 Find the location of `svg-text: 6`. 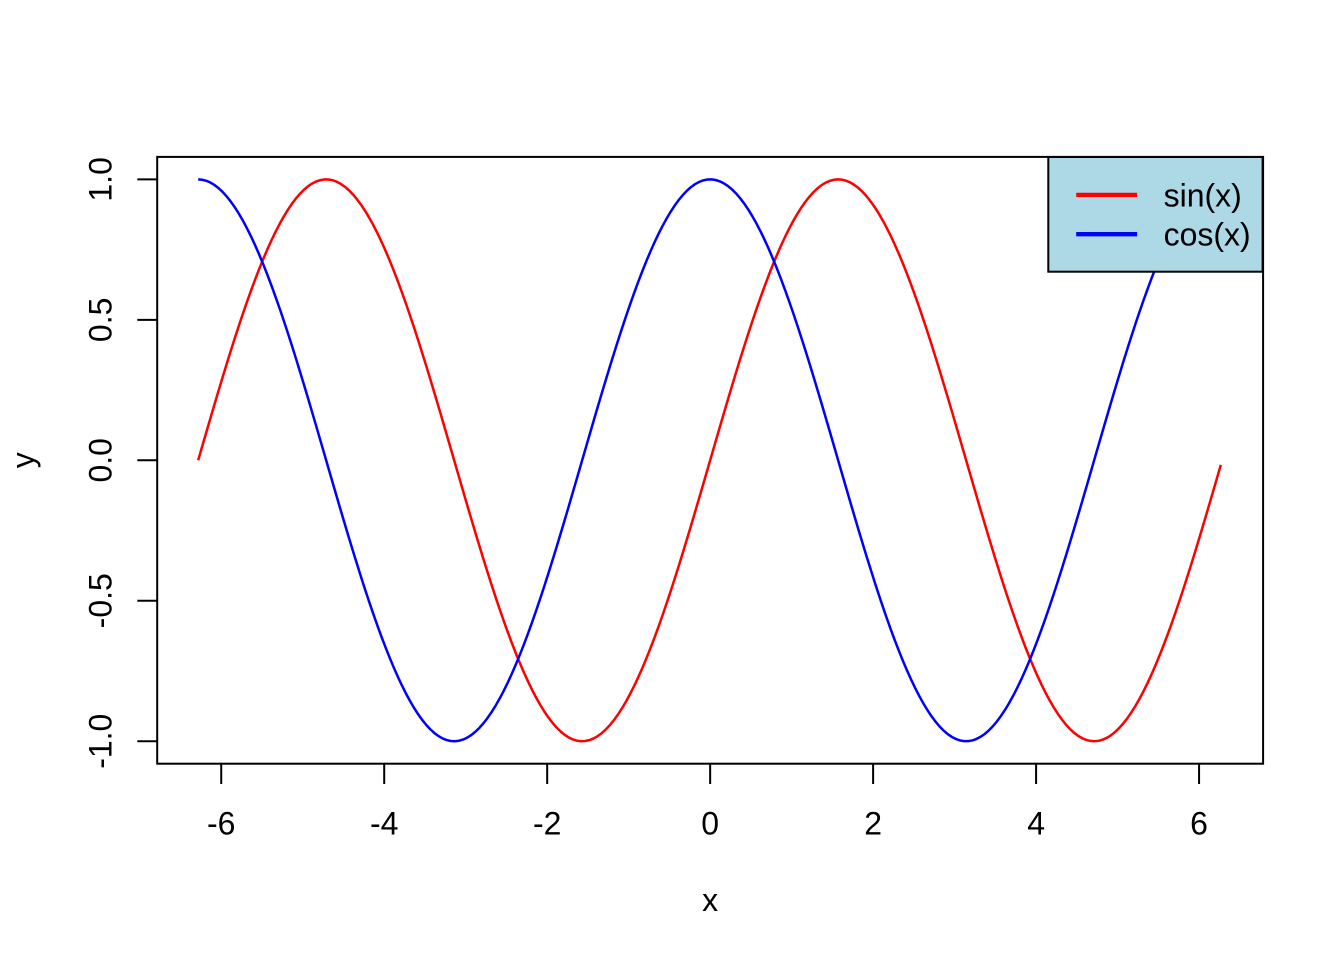

svg-text: 6 is located at coordinates (1199, 824).